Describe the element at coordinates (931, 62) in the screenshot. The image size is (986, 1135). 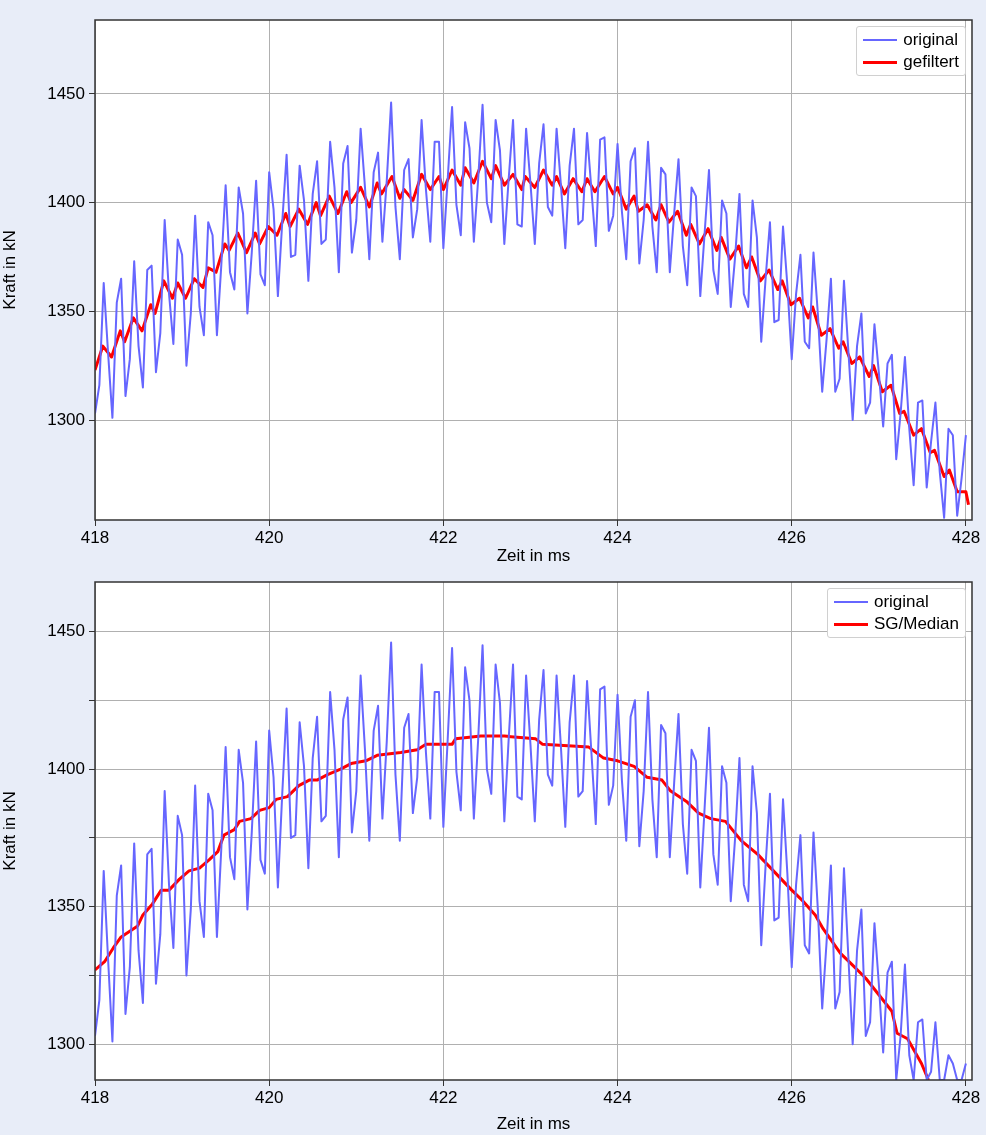
I see `legend-label: gefiltert` at that location.